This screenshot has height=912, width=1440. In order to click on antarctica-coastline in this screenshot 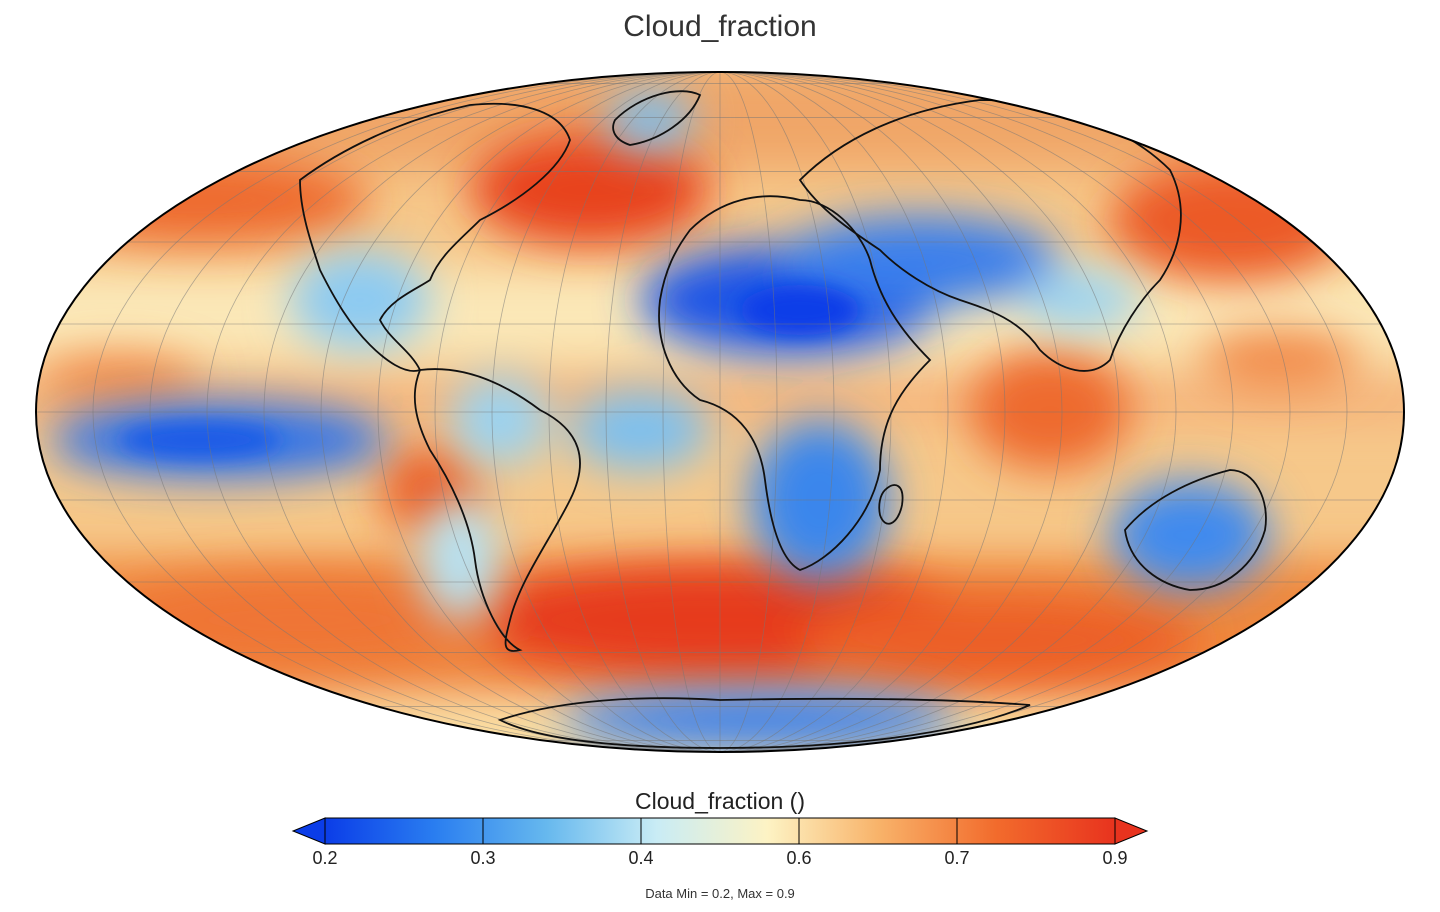, I will do `click(764, 723)`.